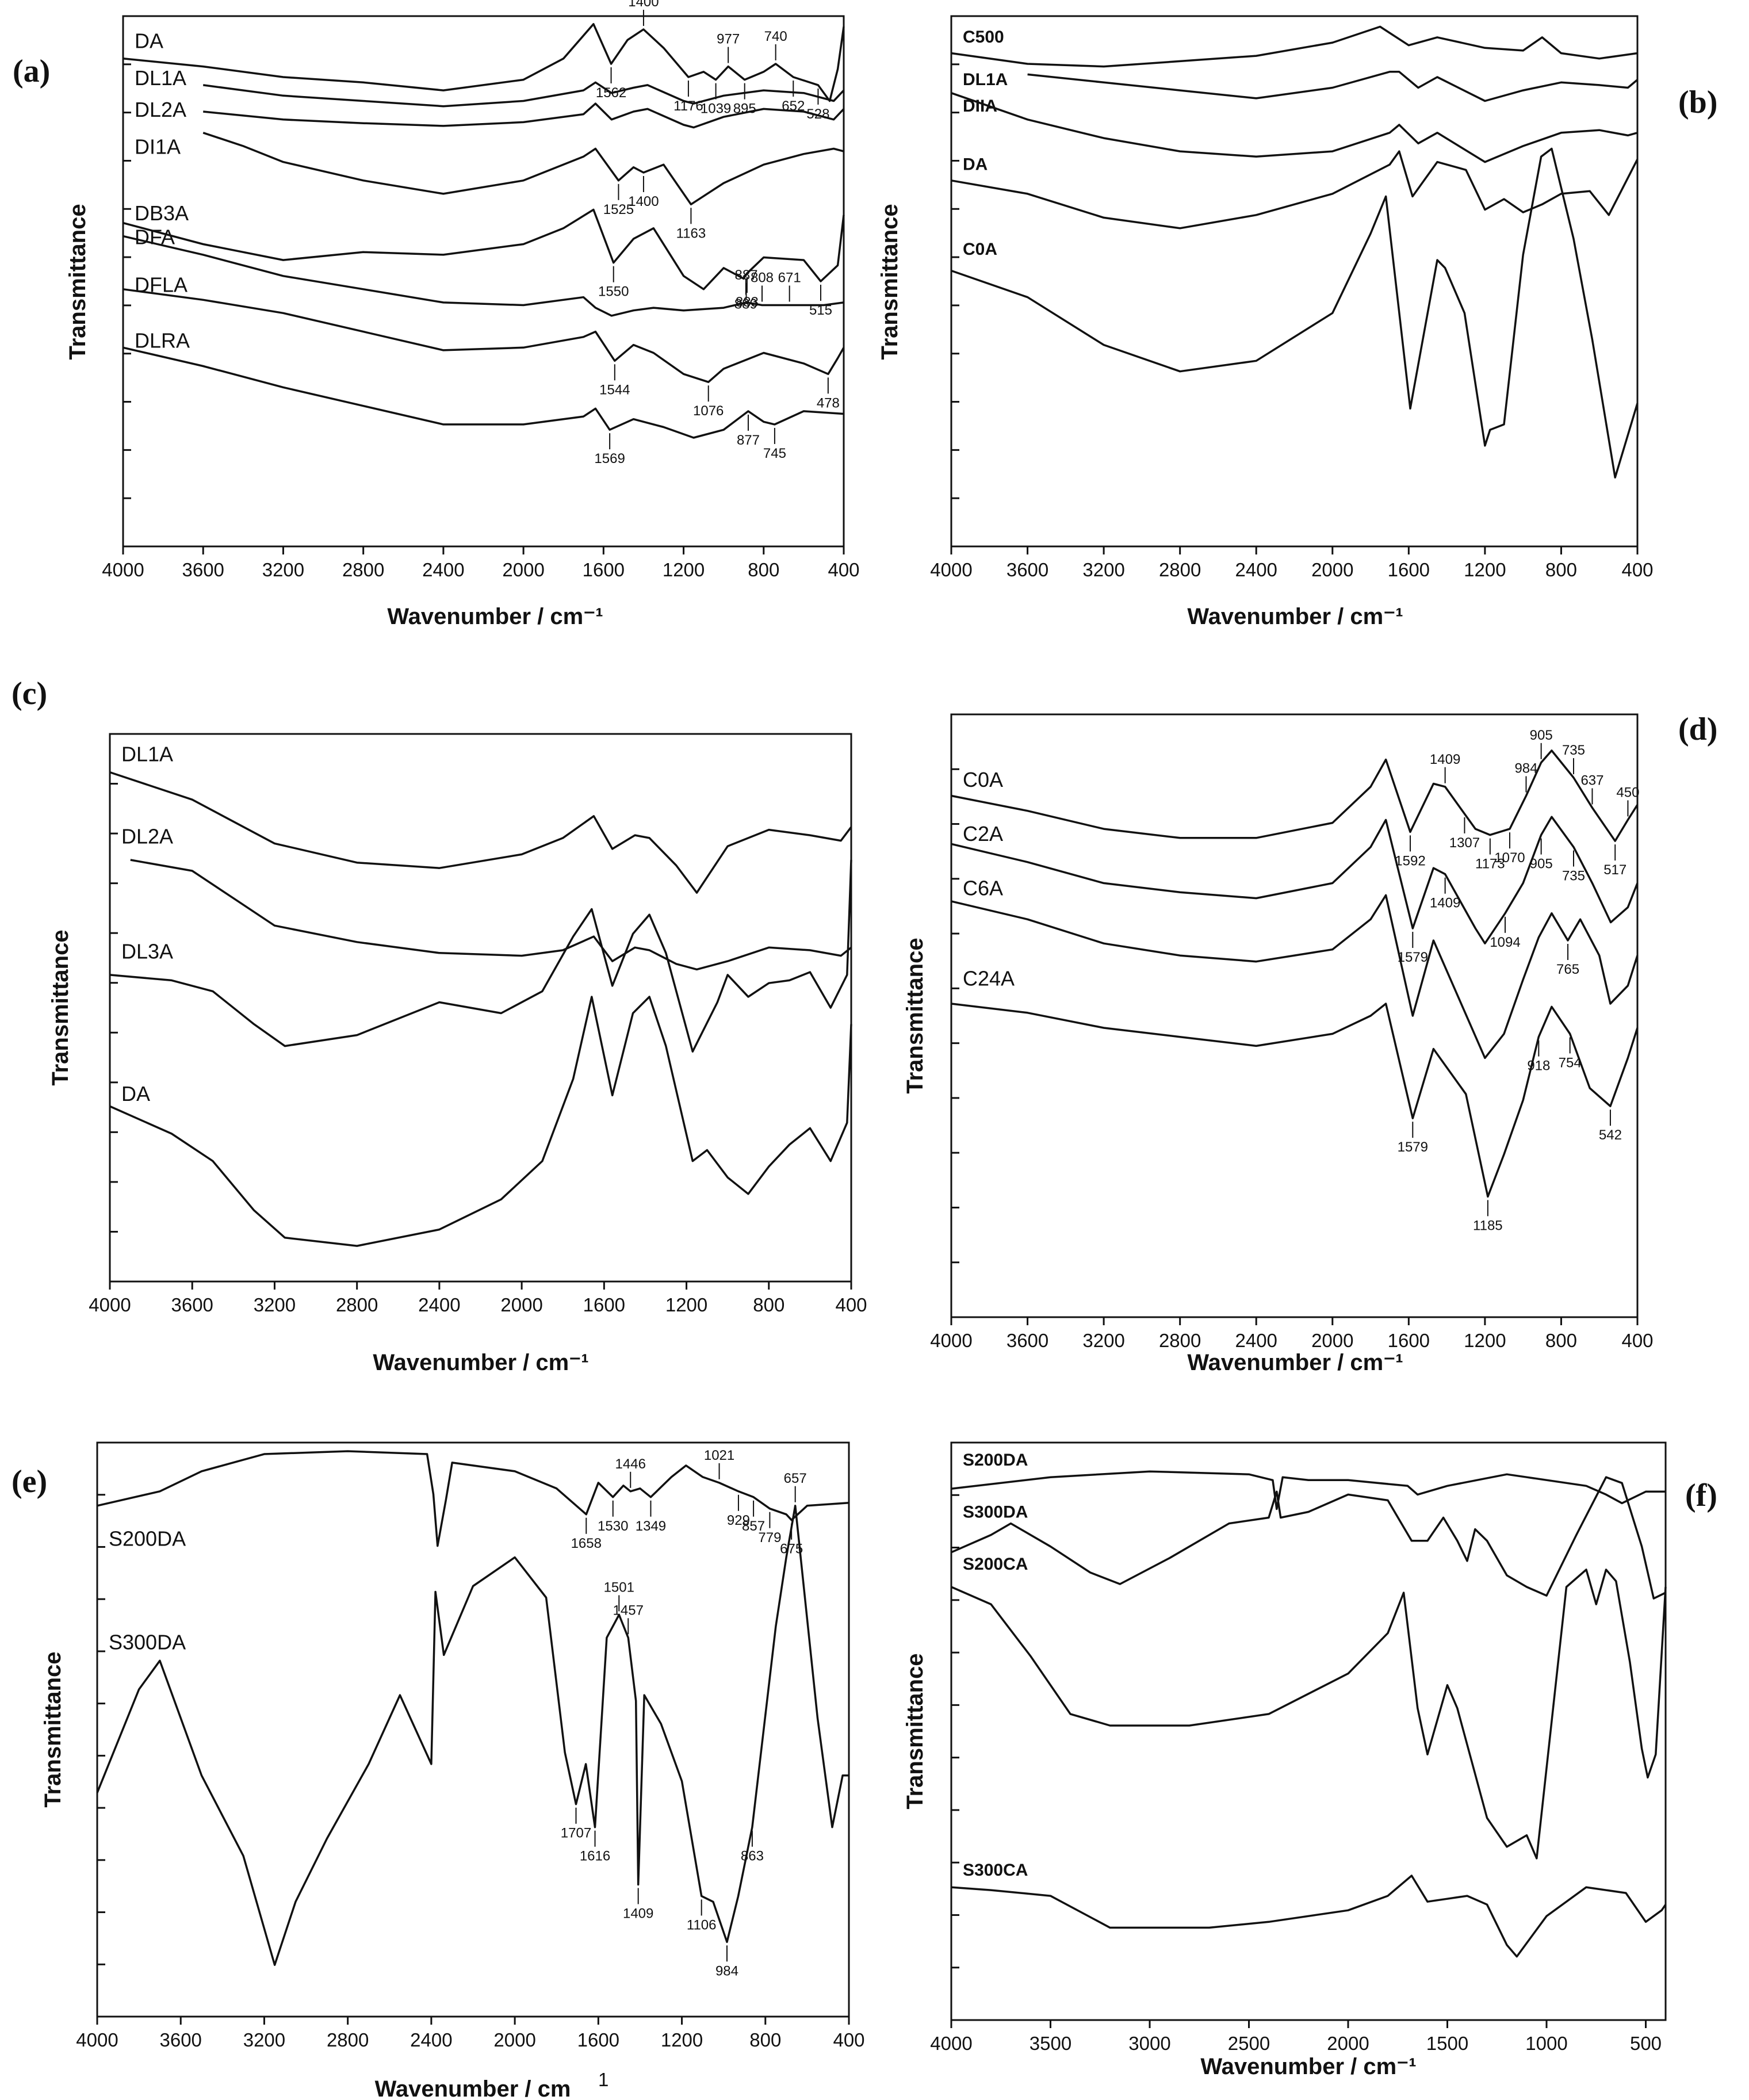  I want to click on x-tick-label: 3000, so click(1149, 2044).